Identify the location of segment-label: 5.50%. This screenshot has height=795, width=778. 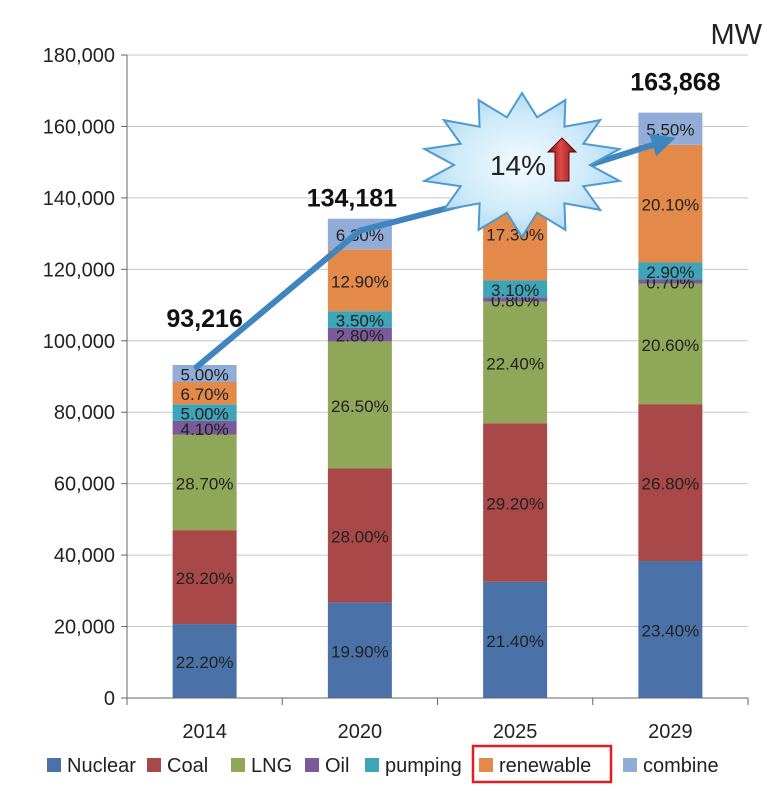
(670, 130).